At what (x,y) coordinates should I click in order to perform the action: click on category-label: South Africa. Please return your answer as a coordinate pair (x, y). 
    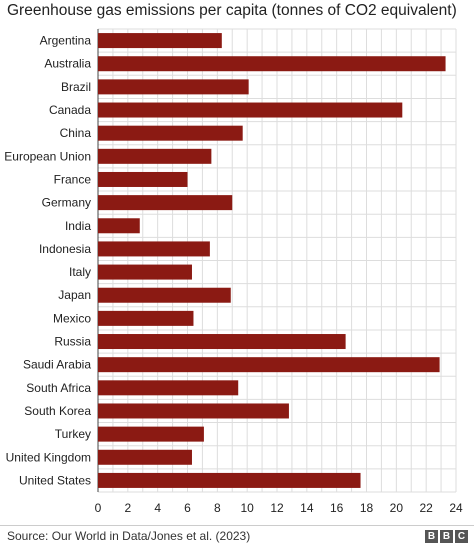
    Looking at the image, I should click on (58, 388).